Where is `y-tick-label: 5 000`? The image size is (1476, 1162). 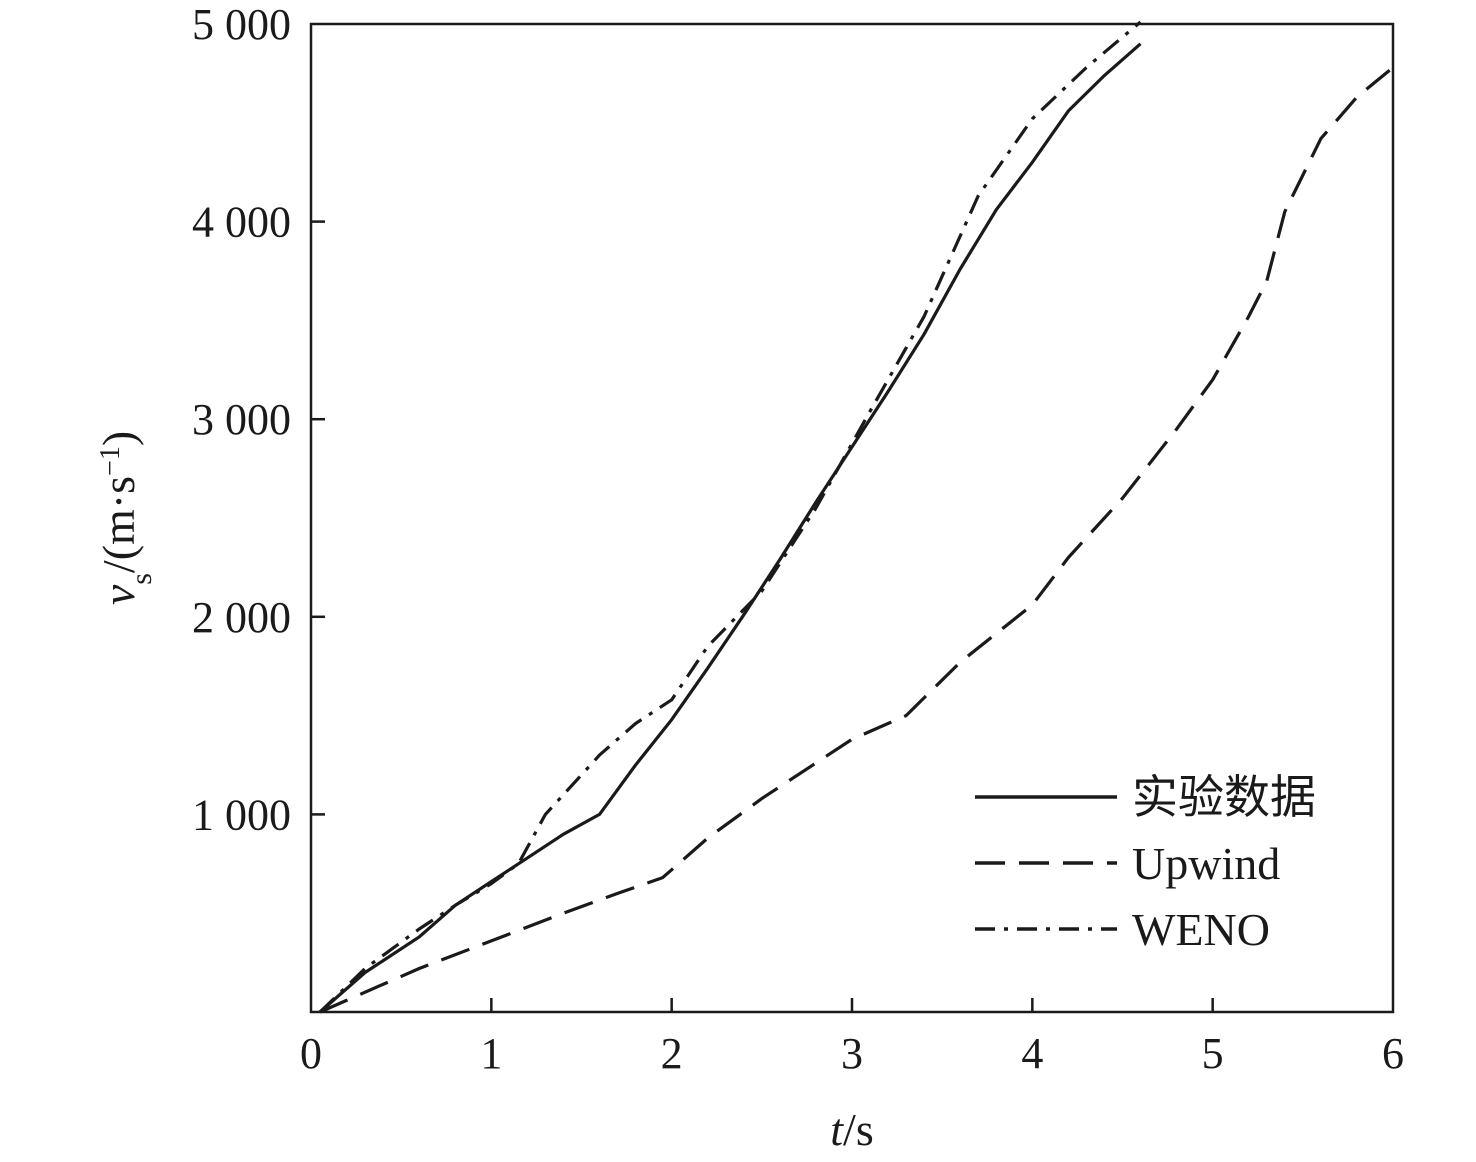
y-tick-label: 5 000 is located at coordinates (241, 24).